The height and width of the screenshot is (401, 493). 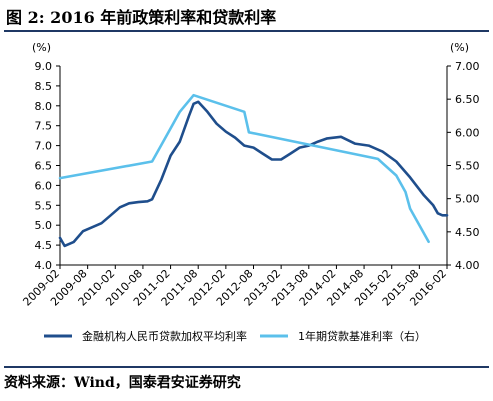 I want to click on legend: 金融机构人民币贷款加权平均利率 1年期贷款基准利率（右）, so click(x=235, y=336).